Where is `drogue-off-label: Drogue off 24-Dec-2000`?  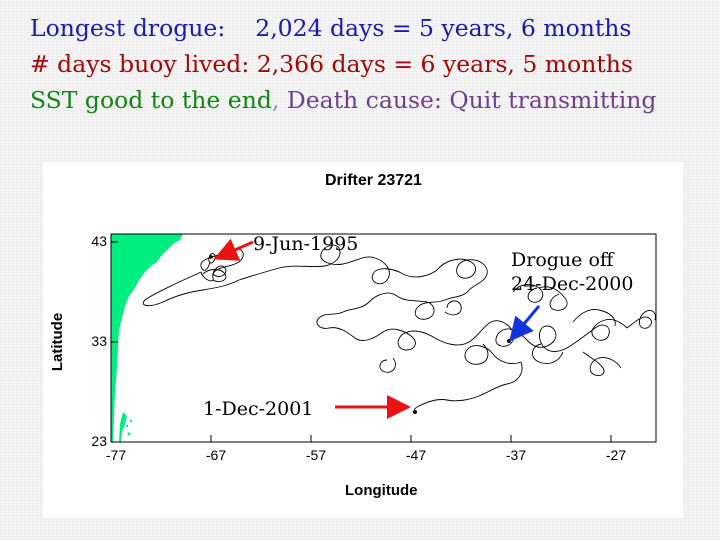 drogue-off-label: Drogue off 24-Dec-2000 is located at coordinates (572, 272).